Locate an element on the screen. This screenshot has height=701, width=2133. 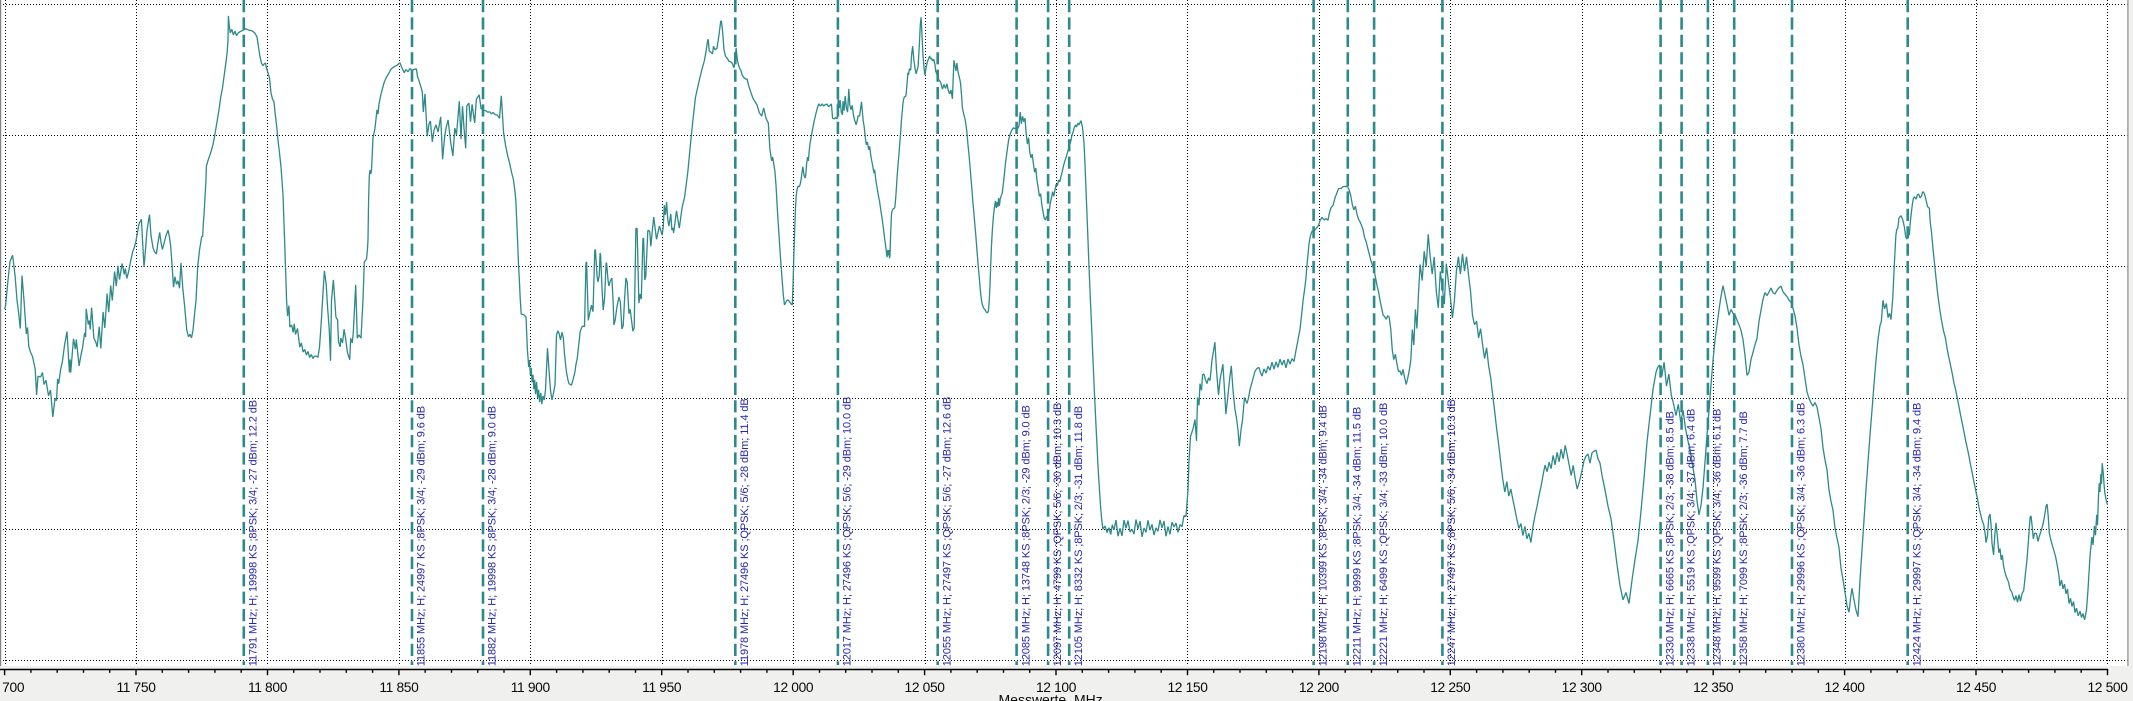
svg-text: 12 000 is located at coordinates (793, 687).